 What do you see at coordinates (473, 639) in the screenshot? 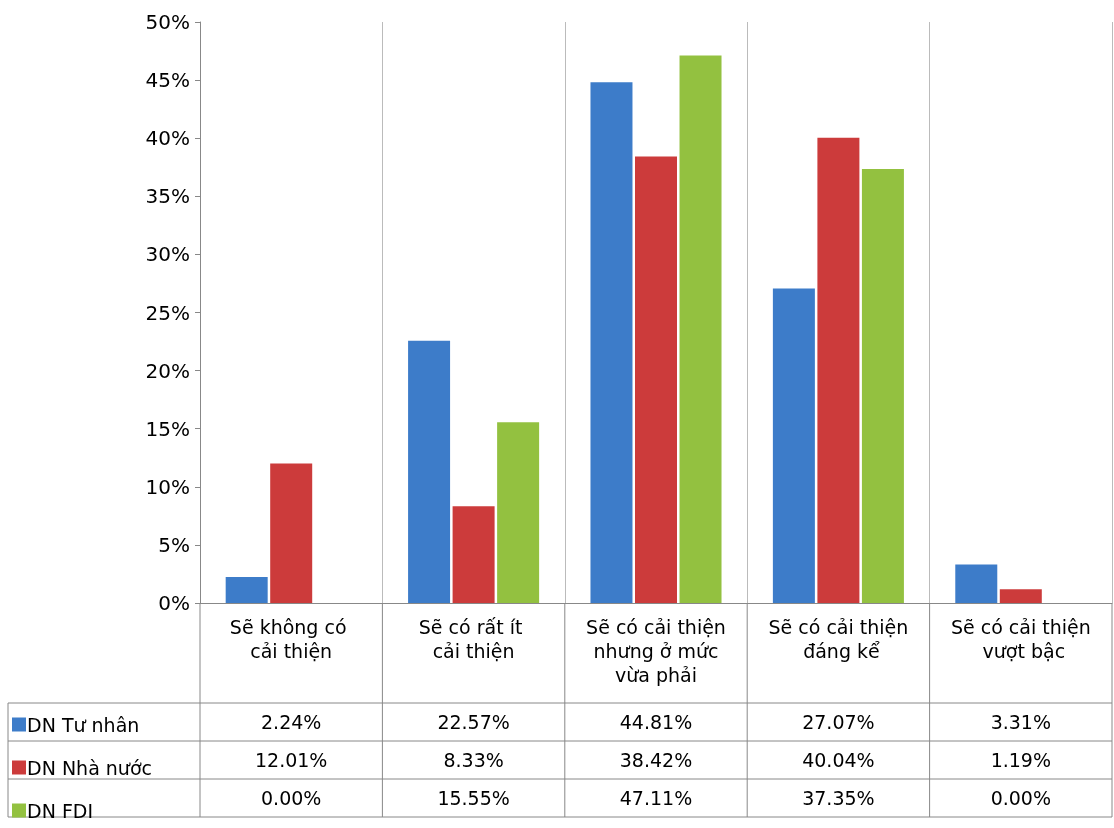
I see `x-tick-label: Sẽ có rất ít cải thiện` at bounding box center [473, 639].